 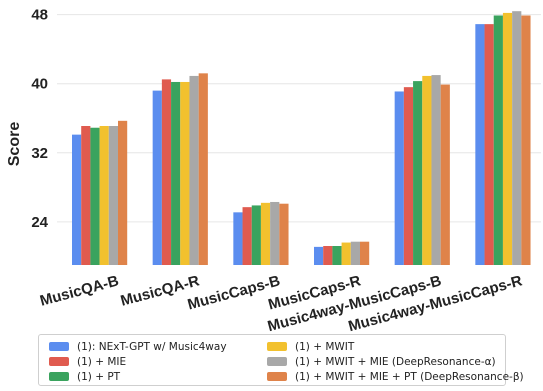 What do you see at coordinates (14, 144) in the screenshot?
I see `y-axis-title: Score` at bounding box center [14, 144].